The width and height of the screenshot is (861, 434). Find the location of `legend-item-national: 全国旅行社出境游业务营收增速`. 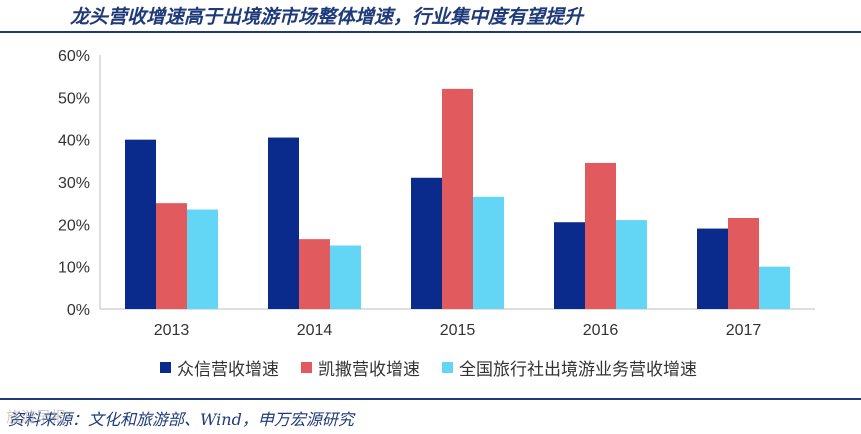

legend-item-national: 全国旅行社出境游业务营收增速 is located at coordinates (569, 367).